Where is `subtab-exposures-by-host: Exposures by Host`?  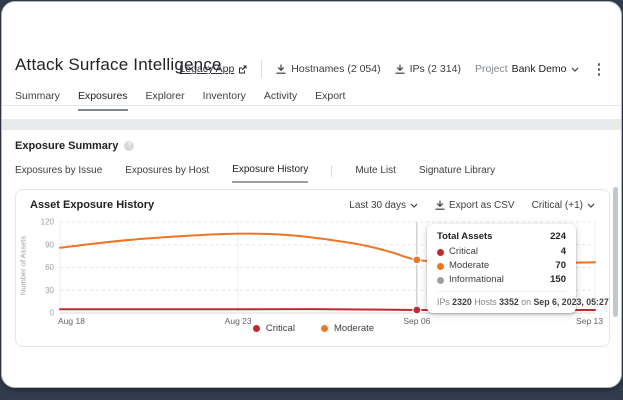
subtab-exposures-by-host: Exposures by Host is located at coordinates (167, 170).